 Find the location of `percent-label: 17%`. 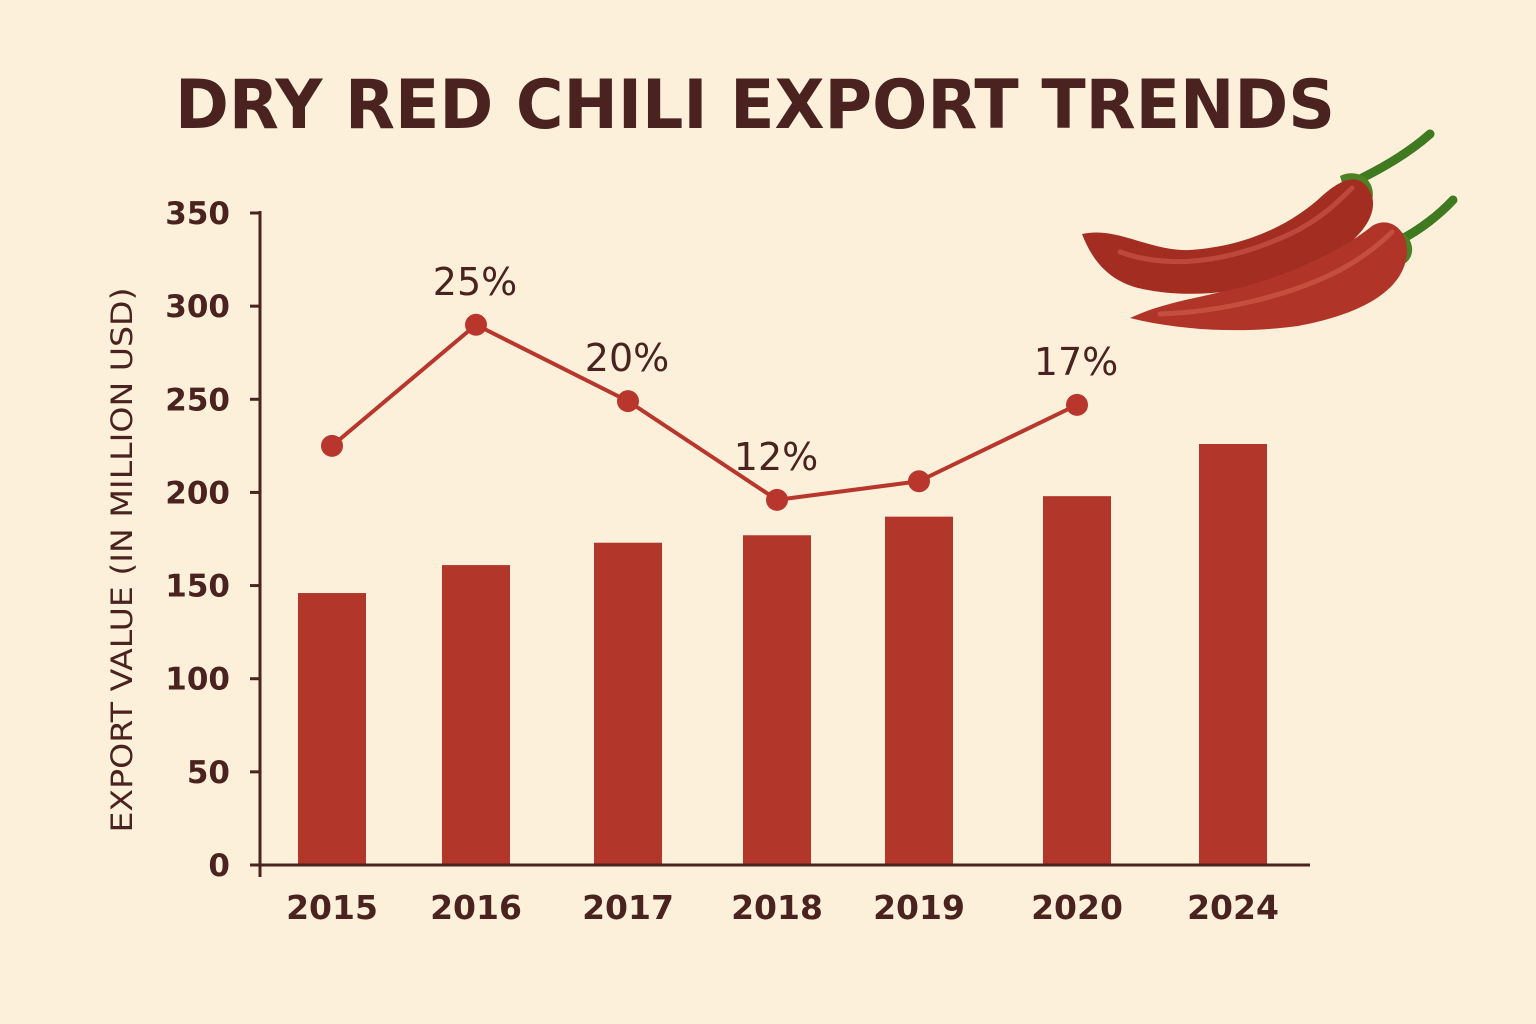

percent-label: 17% is located at coordinates (1076, 362).